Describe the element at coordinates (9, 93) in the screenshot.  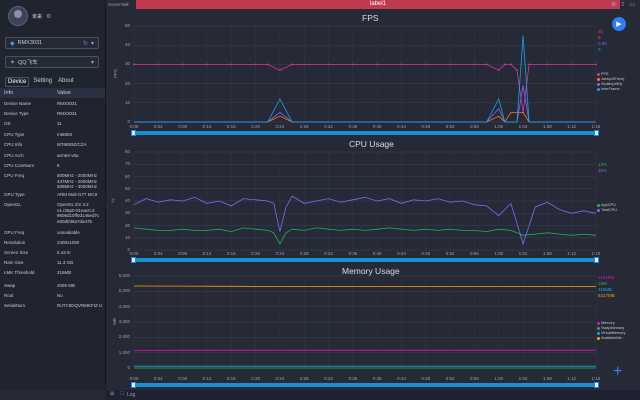
I see `column-info: Info` at that location.